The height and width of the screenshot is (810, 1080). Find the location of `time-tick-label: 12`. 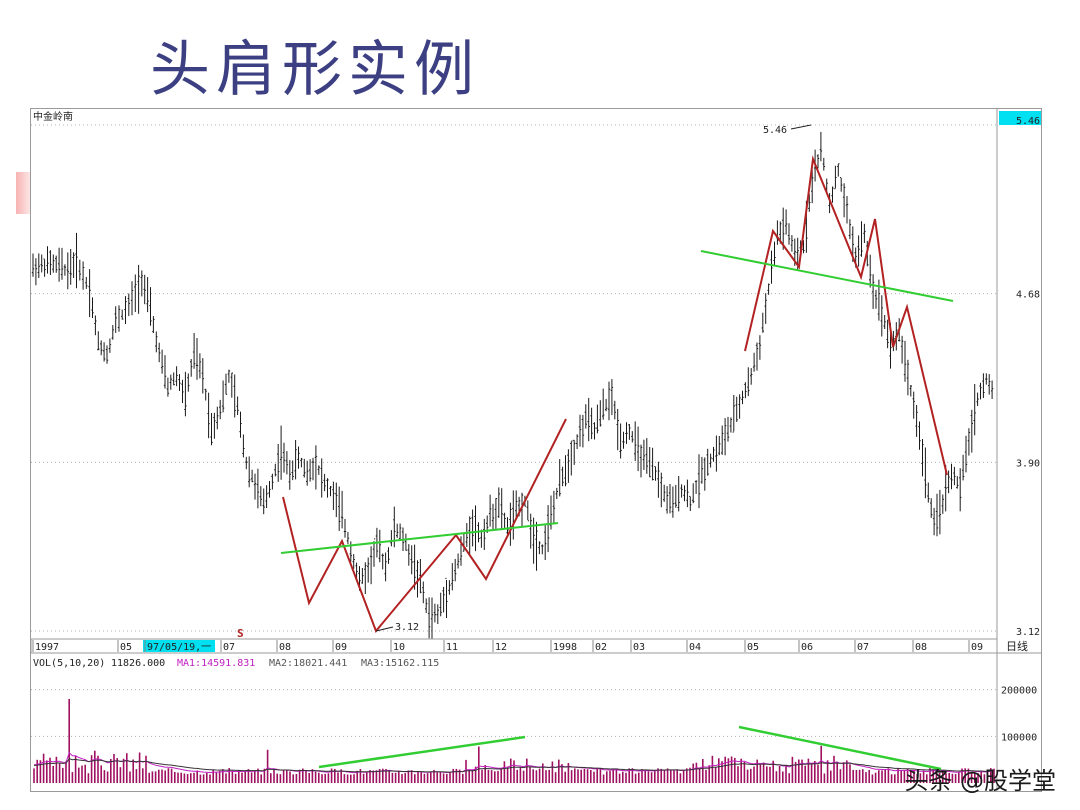

time-tick-label: 12 is located at coordinates (501, 647).